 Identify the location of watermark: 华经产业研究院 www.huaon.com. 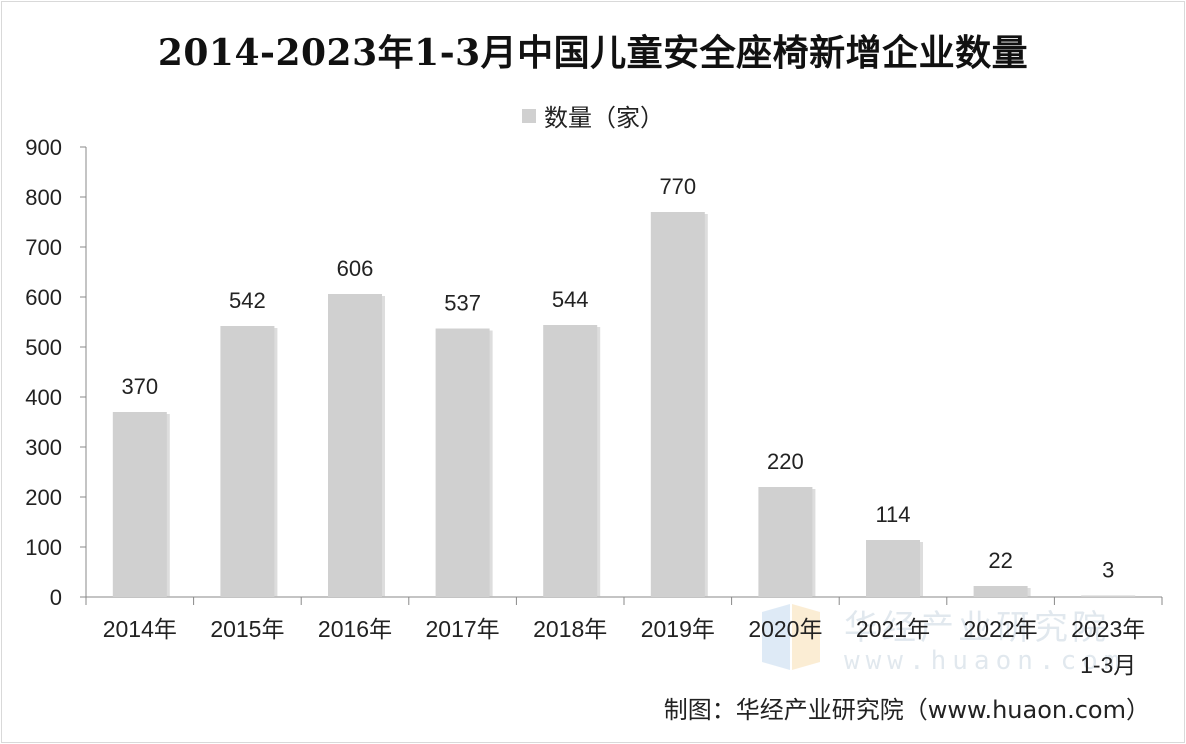
(952, 640).